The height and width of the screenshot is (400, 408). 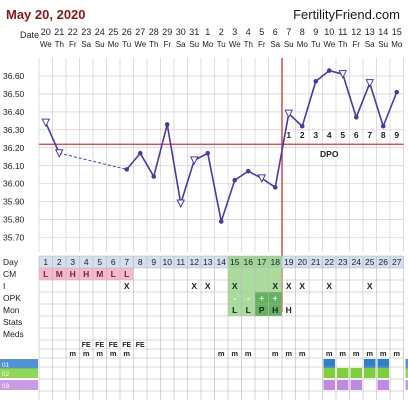 What do you see at coordinates (154, 32) in the screenshot?
I see `date-number: 28` at bounding box center [154, 32].